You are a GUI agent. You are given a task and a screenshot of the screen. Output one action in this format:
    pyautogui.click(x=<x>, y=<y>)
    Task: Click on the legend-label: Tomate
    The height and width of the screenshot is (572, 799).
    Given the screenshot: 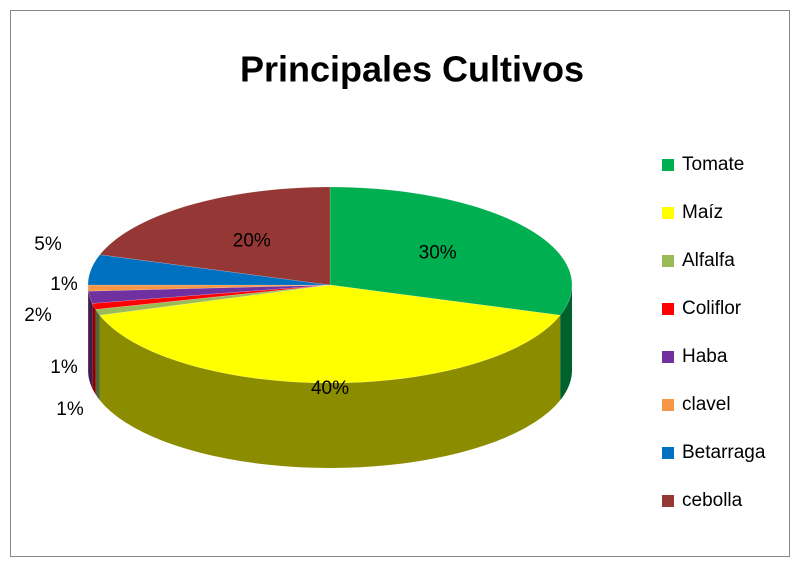 What is the action you would take?
    pyautogui.click(x=713, y=164)
    